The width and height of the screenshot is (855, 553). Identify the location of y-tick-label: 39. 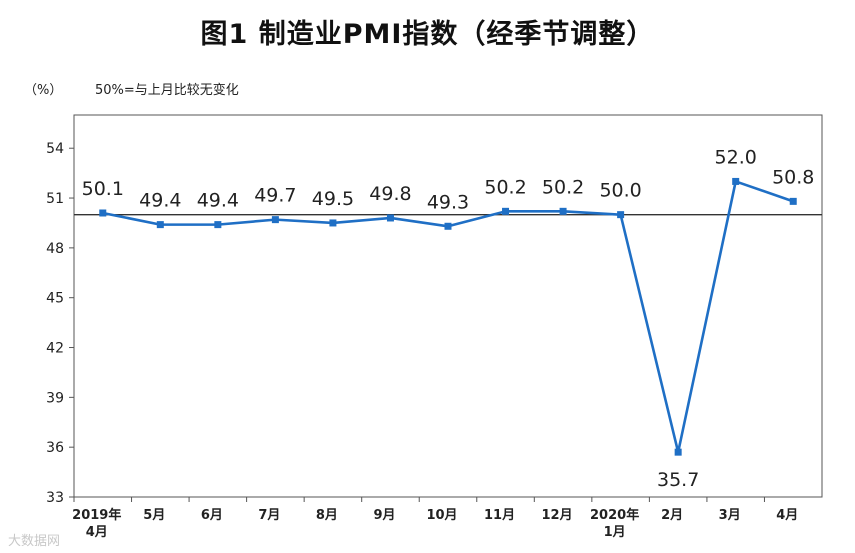
(55, 398).